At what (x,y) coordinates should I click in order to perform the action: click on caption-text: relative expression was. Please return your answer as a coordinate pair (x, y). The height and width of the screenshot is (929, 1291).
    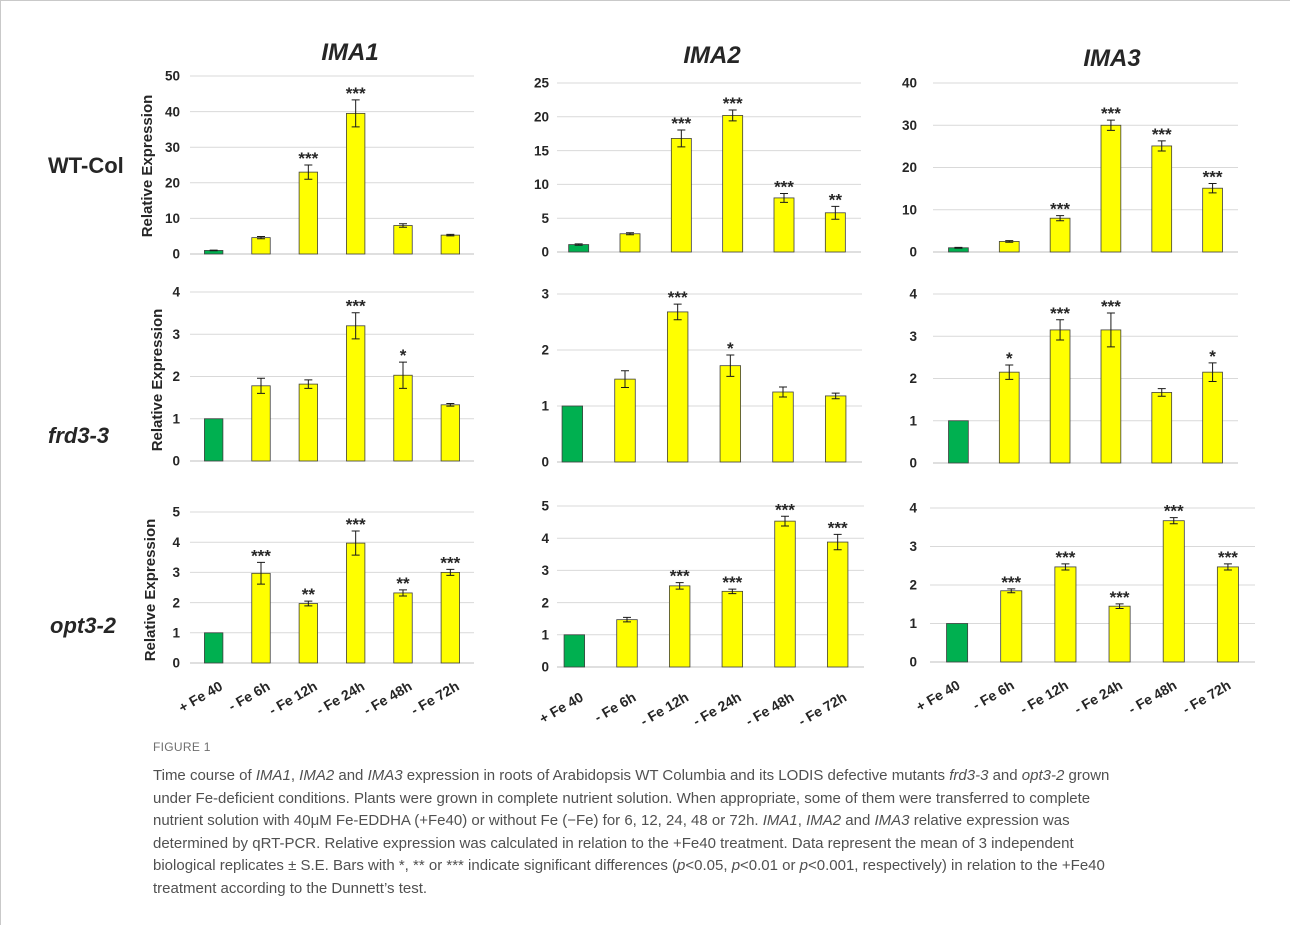
    Looking at the image, I should click on (989, 820).